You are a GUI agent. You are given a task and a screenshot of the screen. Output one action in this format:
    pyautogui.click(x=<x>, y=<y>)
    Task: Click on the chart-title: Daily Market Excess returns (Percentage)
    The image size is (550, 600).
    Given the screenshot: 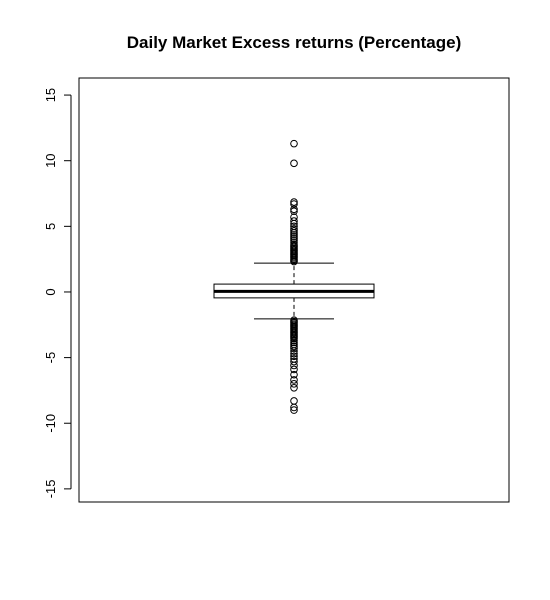 What is the action you would take?
    pyautogui.click(x=294, y=42)
    